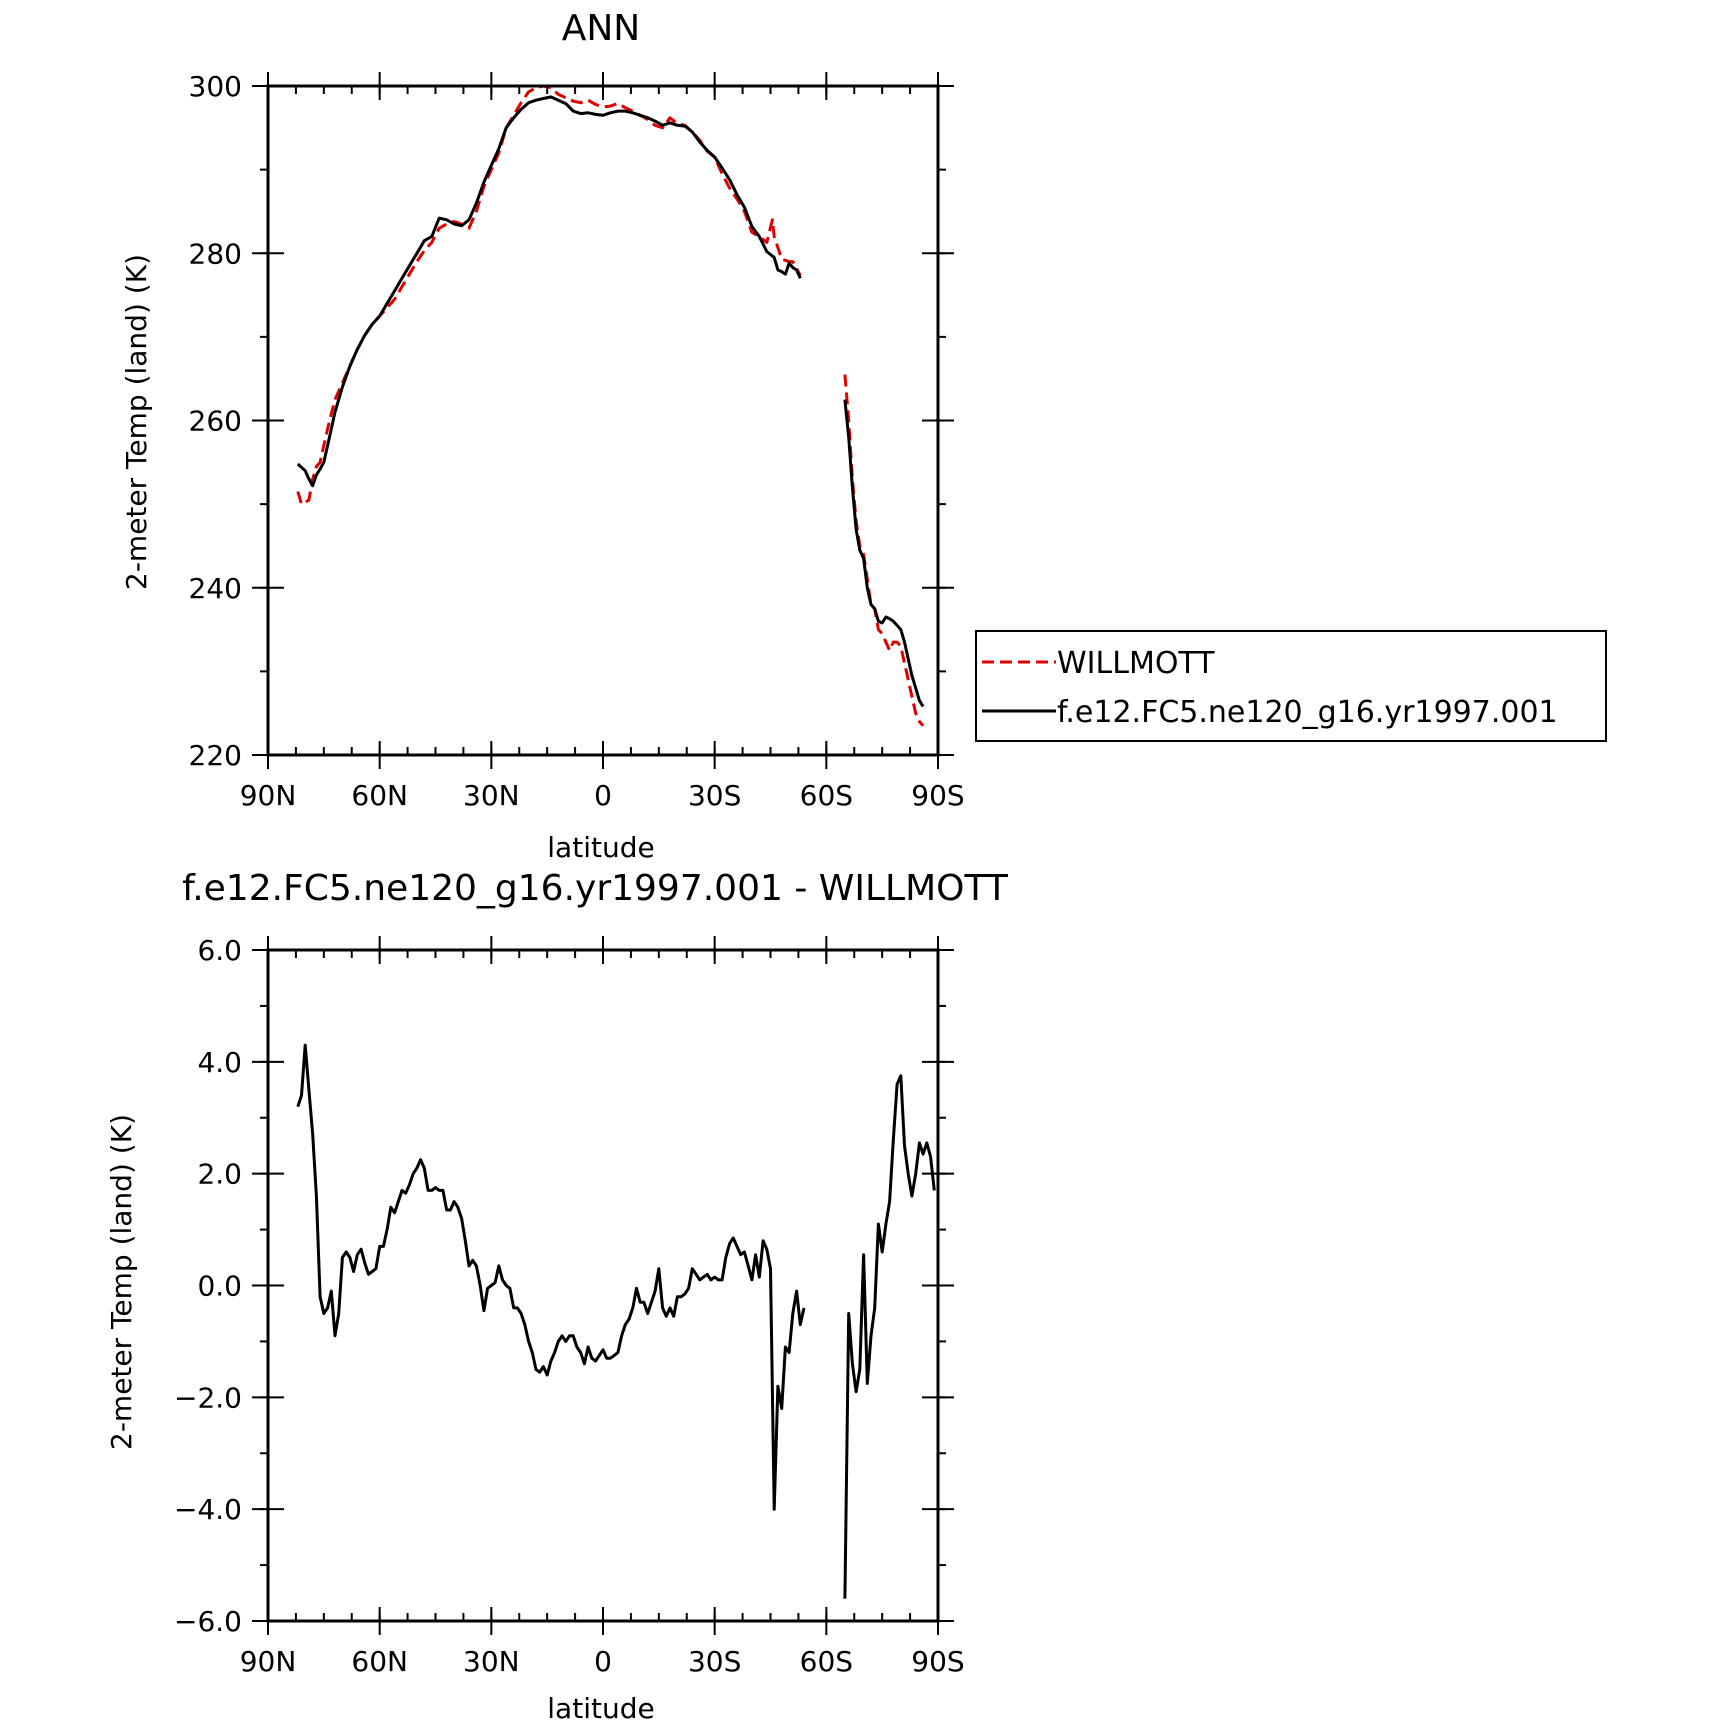 The image size is (1710, 1723). Describe the element at coordinates (937, 795) in the screenshot. I see `top-x-tick-label: 90S` at that location.